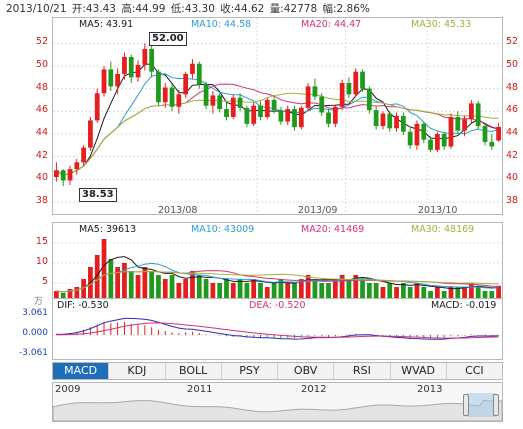 The image size is (523, 429). I want to click on nav-year-2011: 2011, so click(200, 389).